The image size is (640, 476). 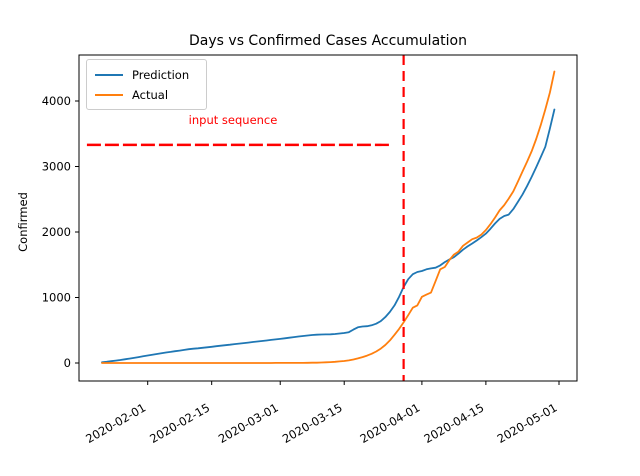 I want to click on x-tick-label: 2020-03-01, so click(x=248, y=423).